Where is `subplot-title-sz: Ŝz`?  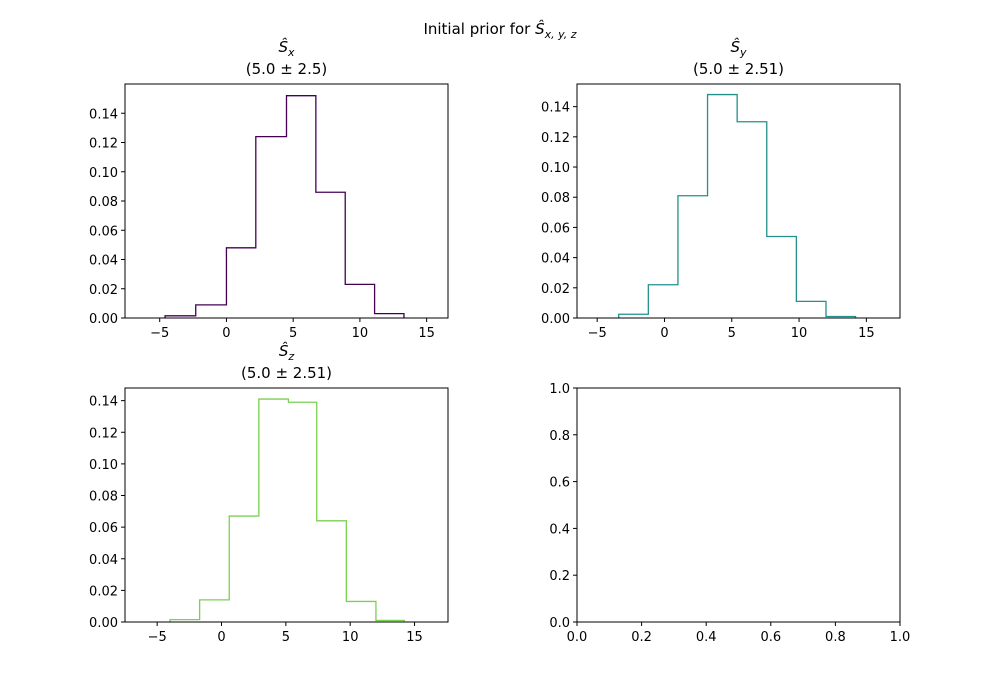
subplot-title-sz: Ŝz is located at coordinates (287, 352).